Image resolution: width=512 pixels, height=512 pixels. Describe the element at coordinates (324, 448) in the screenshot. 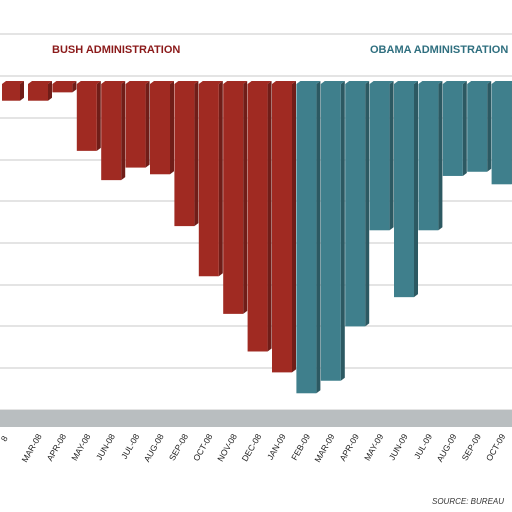

I see `tick-label: MAR-09` at that location.